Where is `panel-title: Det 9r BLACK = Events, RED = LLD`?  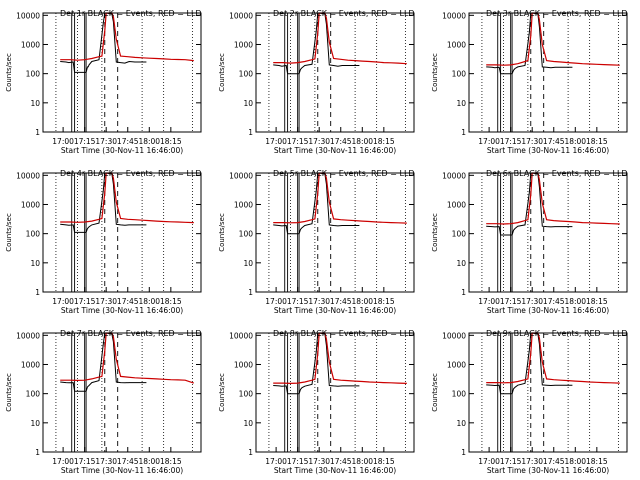 panel-title: Det 9r BLACK = Events, RED = LLD is located at coordinates (557, 333).